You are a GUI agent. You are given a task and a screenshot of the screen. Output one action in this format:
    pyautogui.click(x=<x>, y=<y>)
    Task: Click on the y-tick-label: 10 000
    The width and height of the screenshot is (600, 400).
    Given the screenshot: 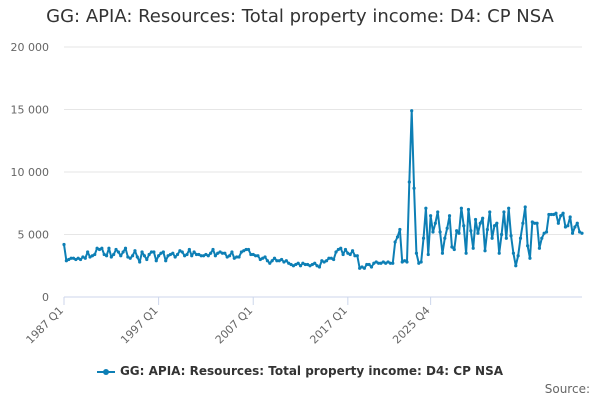 What is the action you would take?
    pyautogui.click(x=30, y=172)
    